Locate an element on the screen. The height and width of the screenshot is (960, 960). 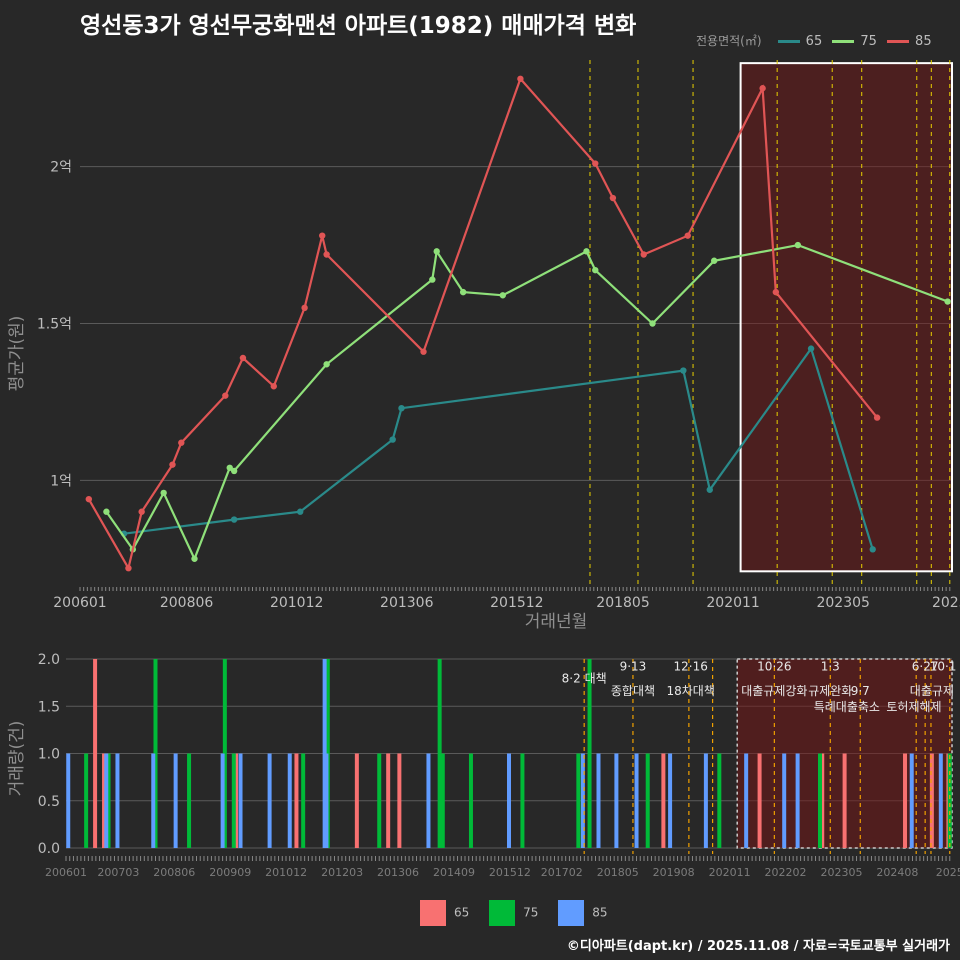
bar-annotation-11: 토허제해제 is located at coordinates (913, 707).